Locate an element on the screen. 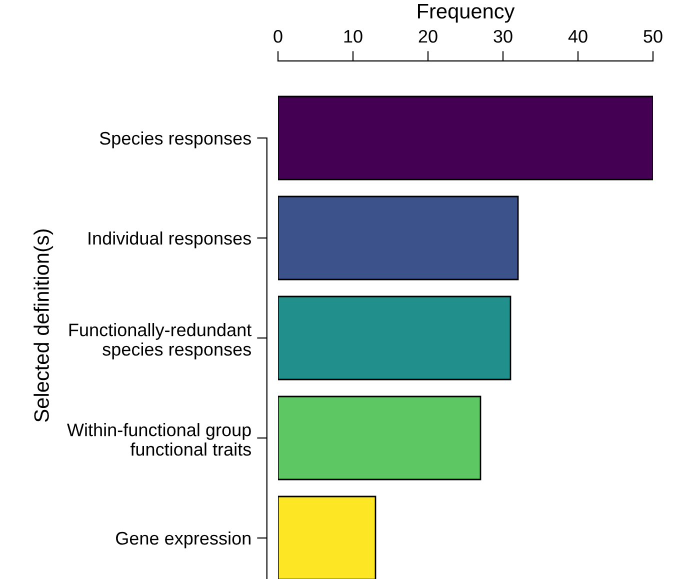 The width and height of the screenshot is (676, 579). y-tick-label: Within-functional group functional traits is located at coordinates (159, 439).